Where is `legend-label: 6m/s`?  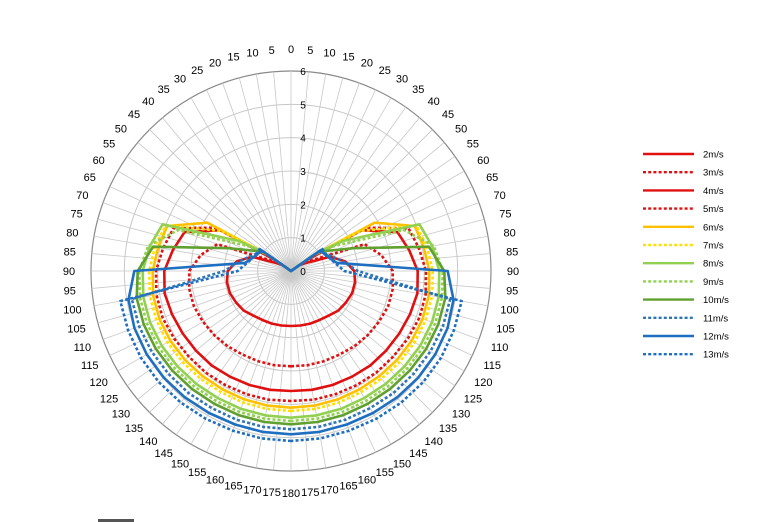
legend-label: 6m/s is located at coordinates (713, 227).